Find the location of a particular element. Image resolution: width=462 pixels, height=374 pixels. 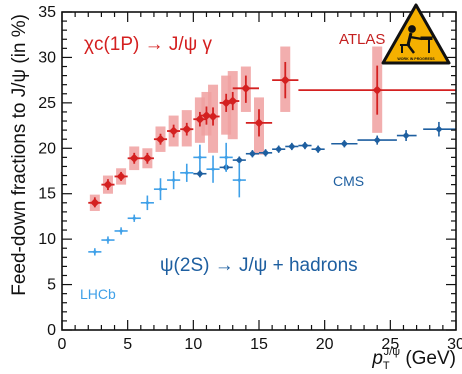

y-tick-label: 5 is located at coordinates (51, 285).